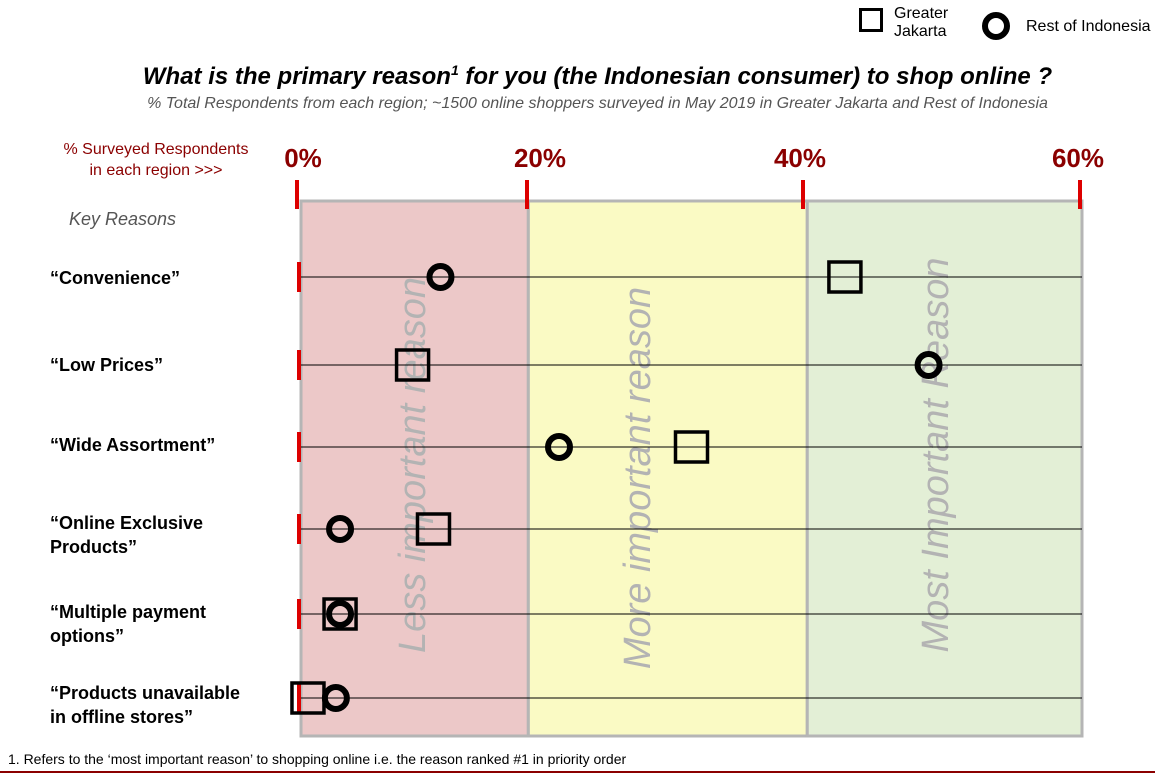 This screenshot has height=773, width=1155. Describe the element at coordinates (123, 219) in the screenshot. I see `y-axis-label: Key Reasons` at that location.